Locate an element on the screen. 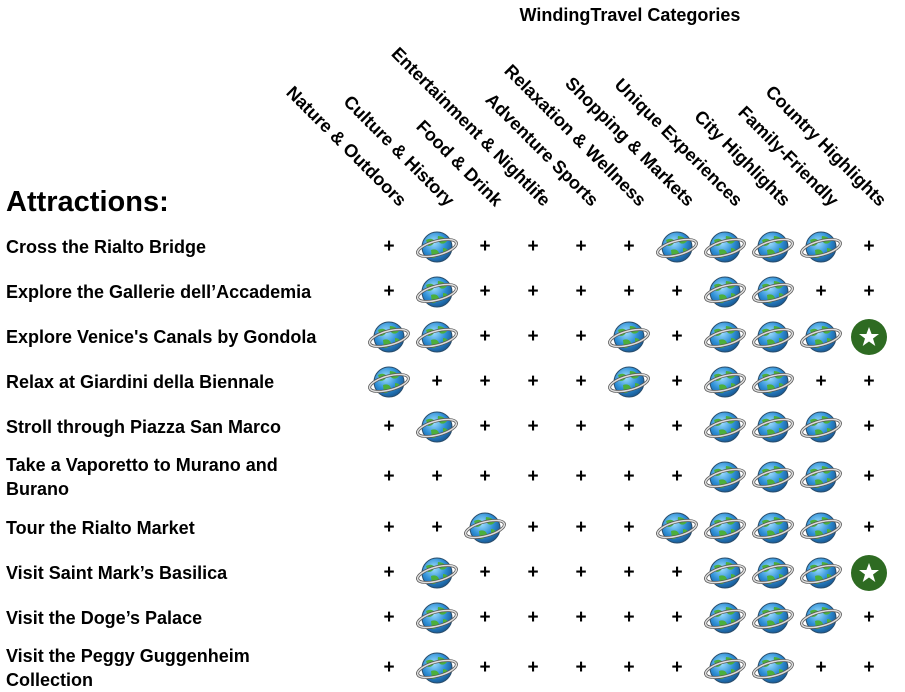  attraction-name: Relax at Giardini della Biennale is located at coordinates (140, 382).